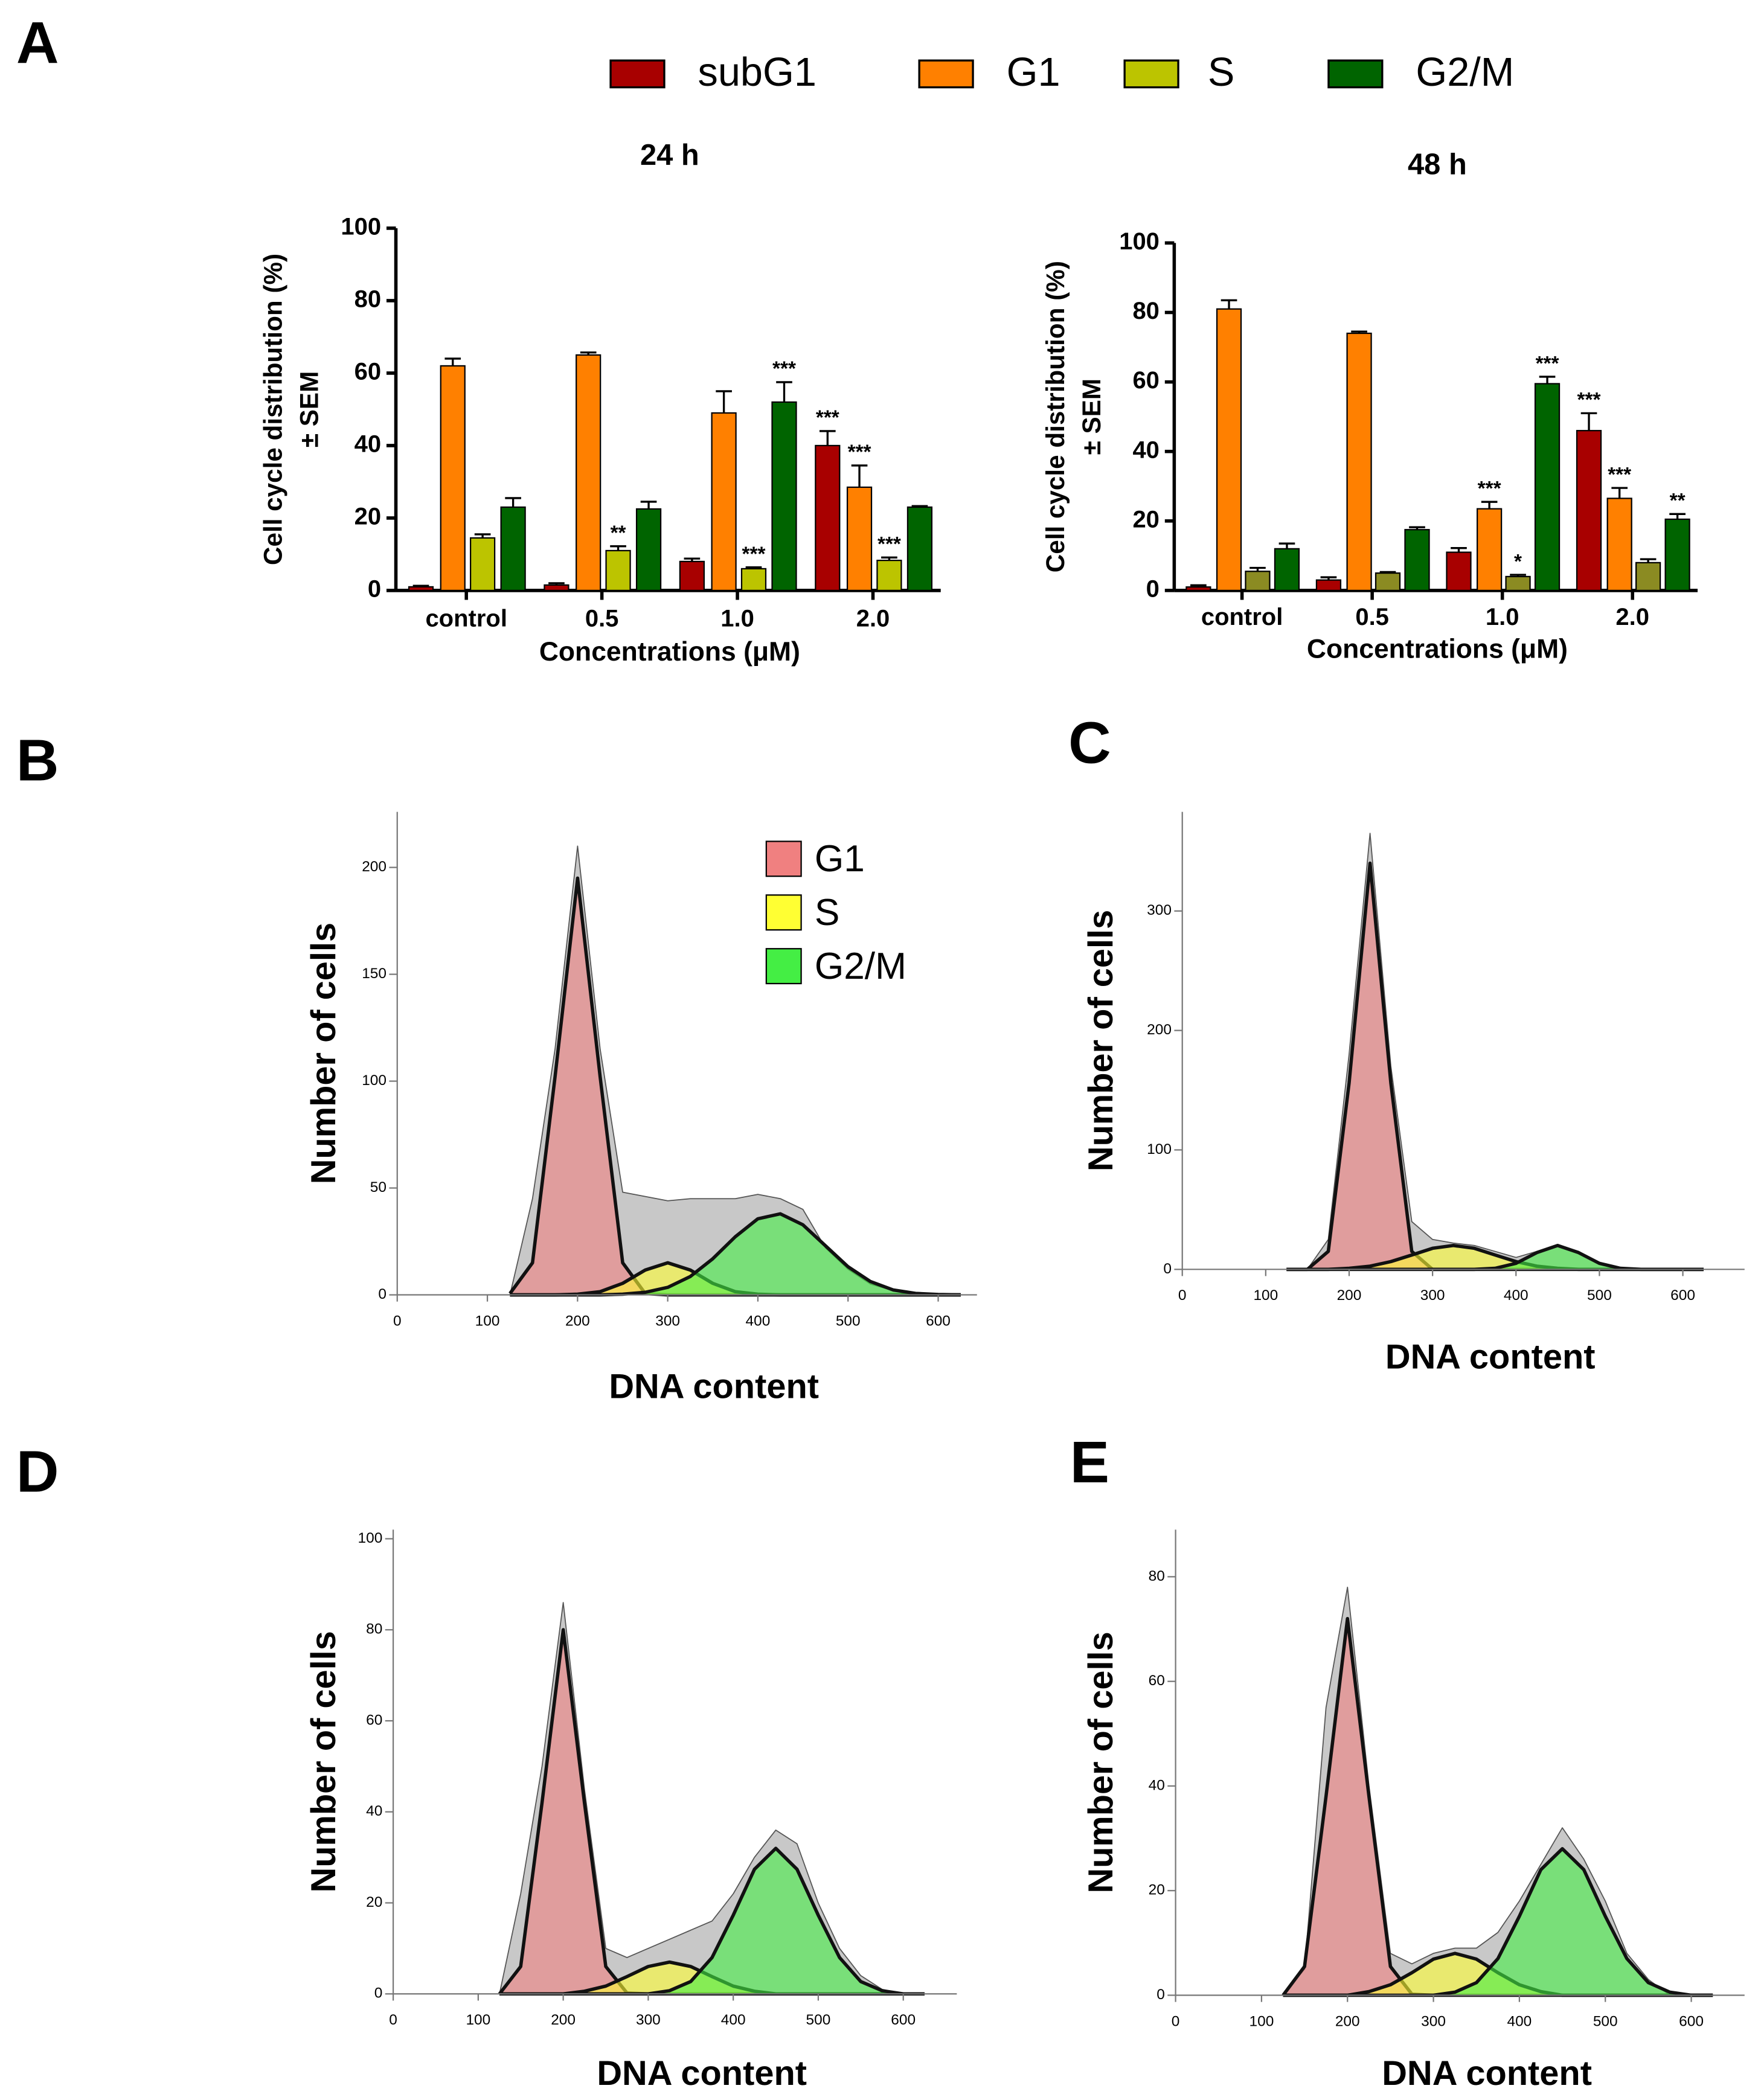 Image resolution: width=1758 pixels, height=2100 pixels. Describe the element at coordinates (1518, 562) in the screenshot. I see `significance-label: *` at that location.